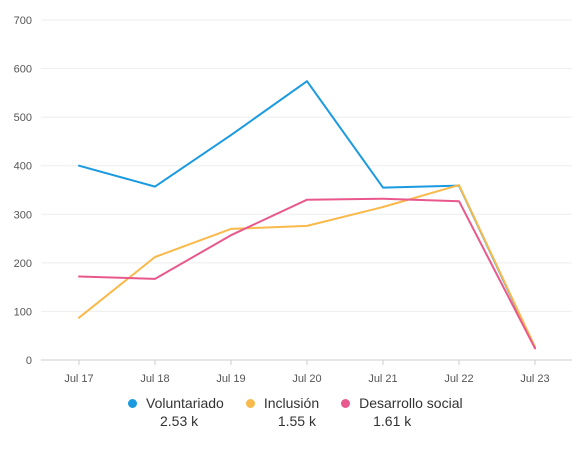 The image size is (581, 450). What do you see at coordinates (296, 421) in the screenshot?
I see `legend-total: 1.55 k` at bounding box center [296, 421].